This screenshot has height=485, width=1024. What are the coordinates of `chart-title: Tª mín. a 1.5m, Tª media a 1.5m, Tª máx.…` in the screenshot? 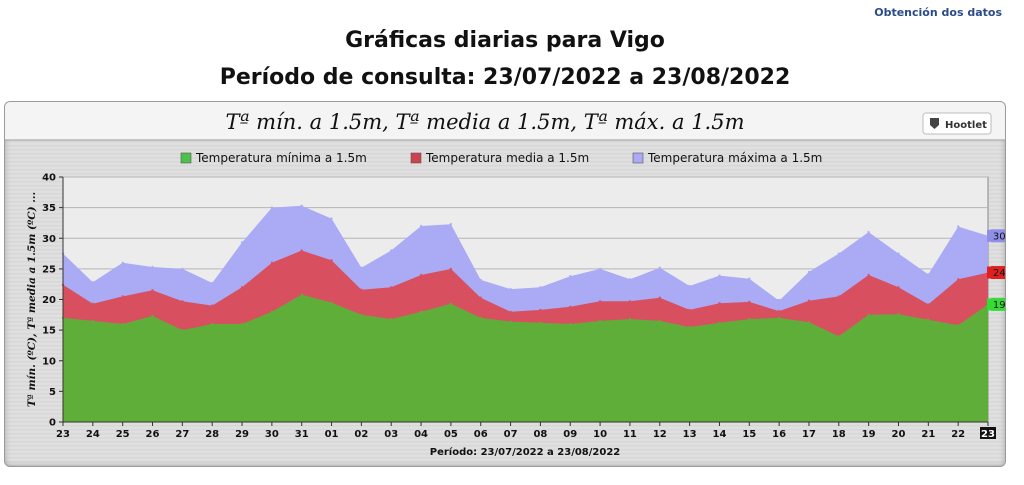 It's located at (484, 122).